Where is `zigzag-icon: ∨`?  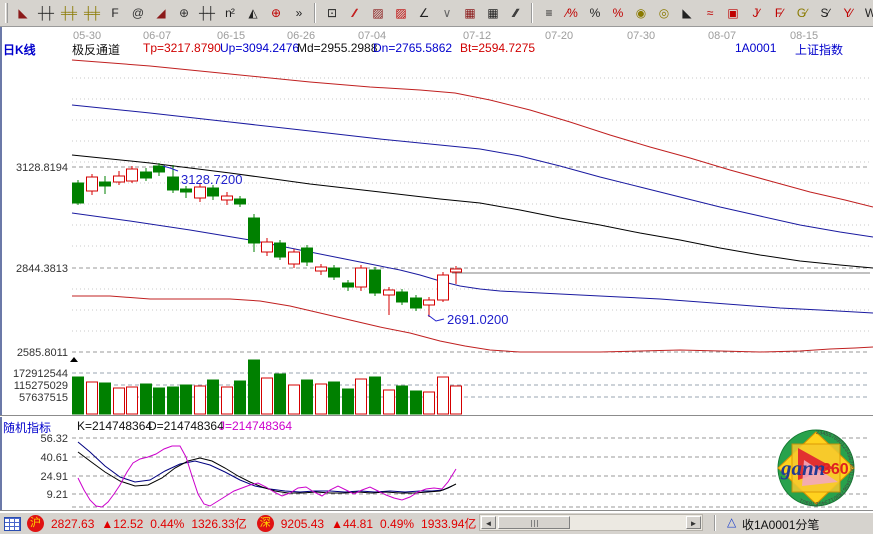
zigzag-icon: ∨ is located at coordinates (447, 13).